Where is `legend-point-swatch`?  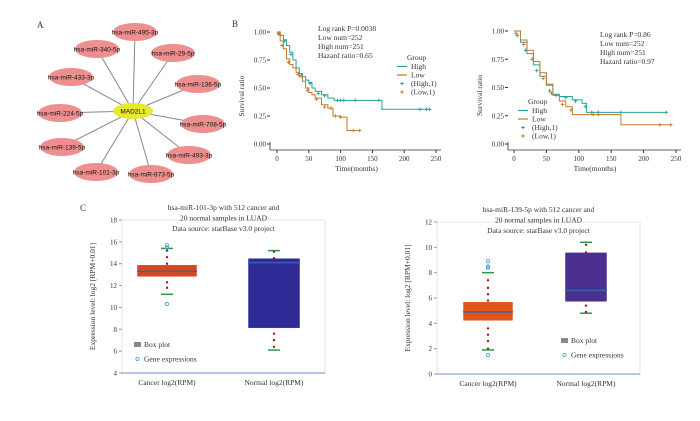
legend-point-swatch is located at coordinates (564, 354).